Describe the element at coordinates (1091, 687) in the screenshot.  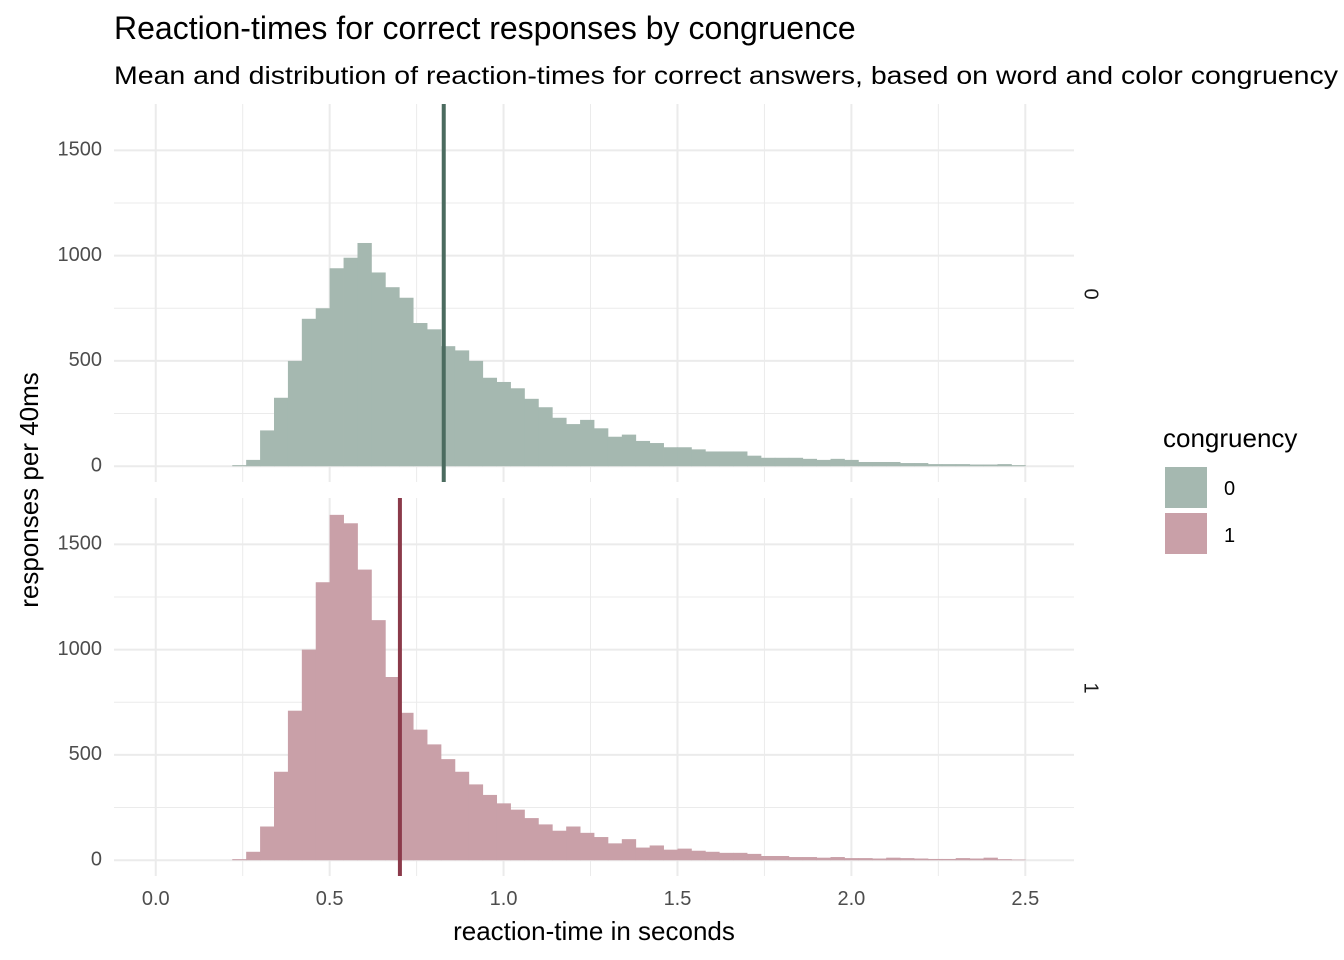
I see `strip-label-1: 1` at that location.